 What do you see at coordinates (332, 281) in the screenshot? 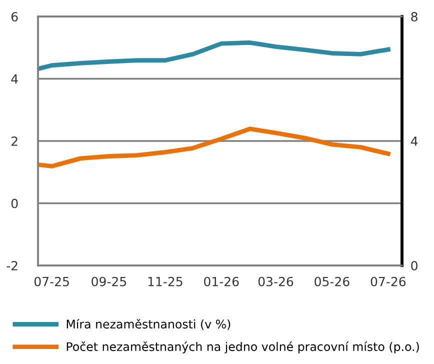
I see `x-tick-label: 05-26` at bounding box center [332, 281].